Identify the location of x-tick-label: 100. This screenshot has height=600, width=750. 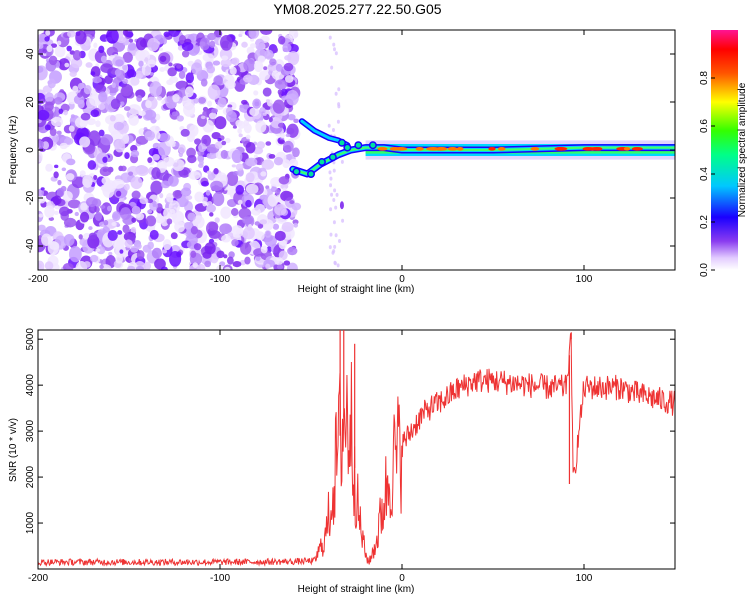
(584, 279).